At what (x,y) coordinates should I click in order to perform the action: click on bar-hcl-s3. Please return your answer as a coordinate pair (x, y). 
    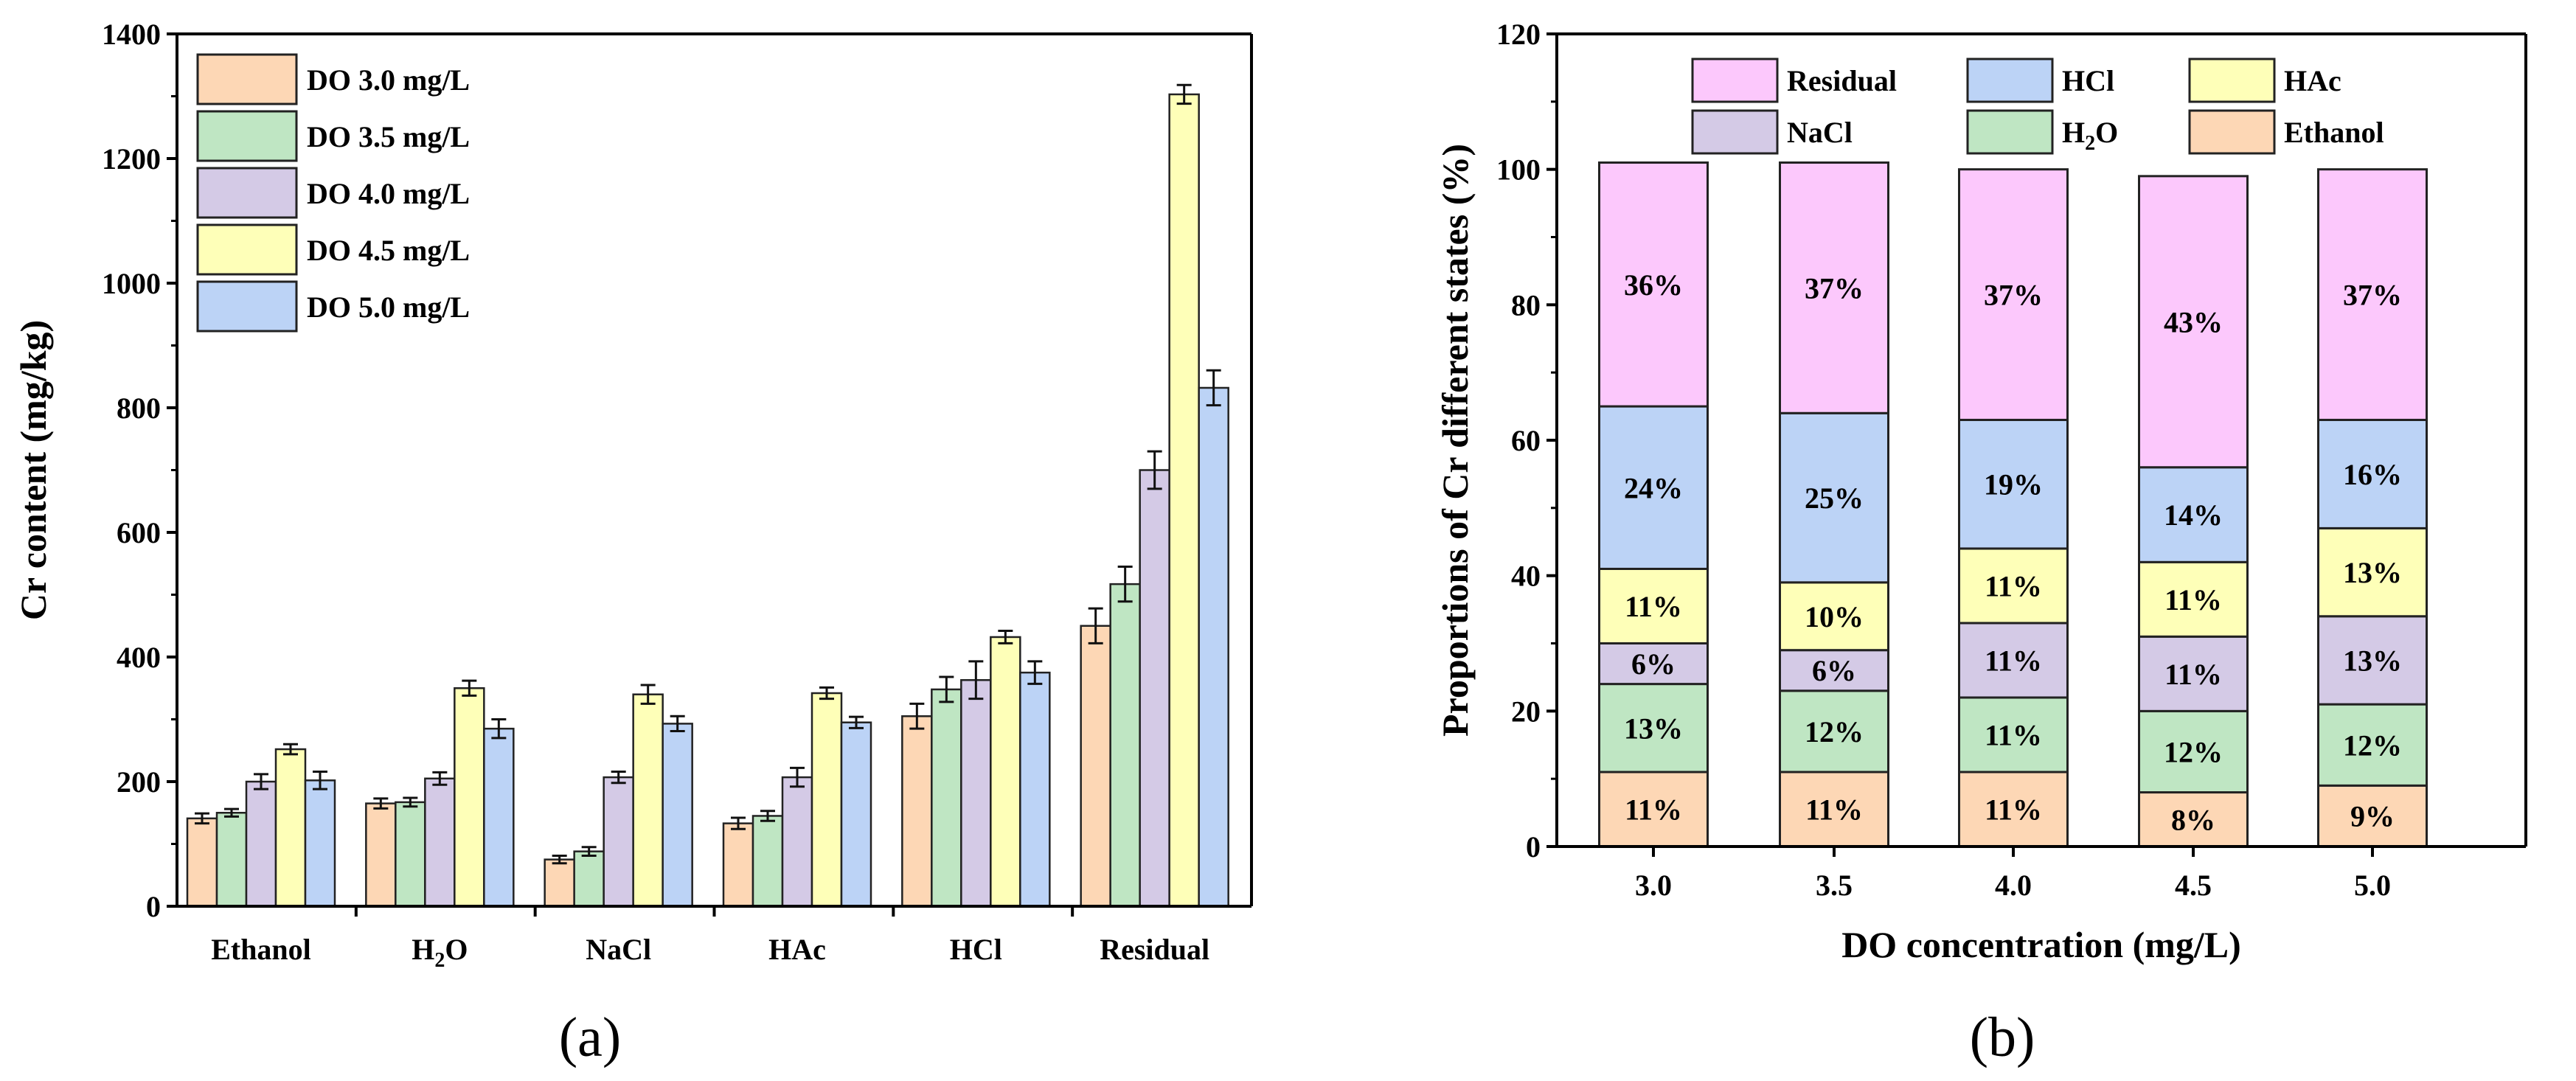
    Looking at the image, I should click on (1005, 772).